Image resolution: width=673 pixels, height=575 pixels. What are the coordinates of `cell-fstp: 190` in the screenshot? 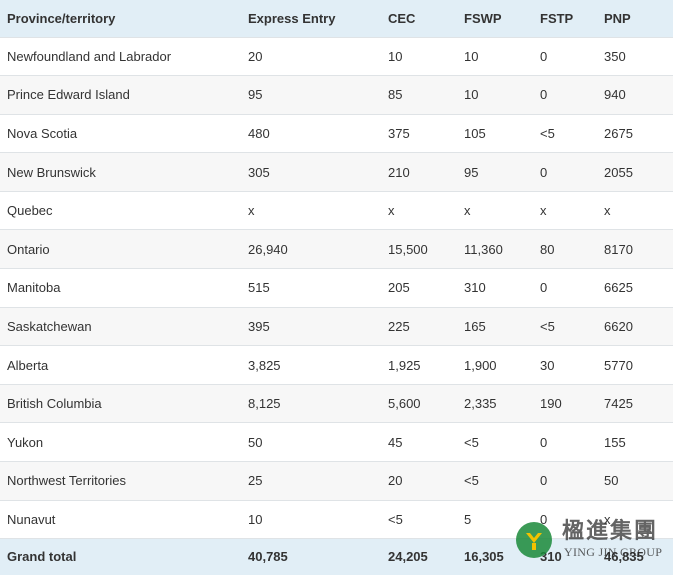 It's located at (551, 404).